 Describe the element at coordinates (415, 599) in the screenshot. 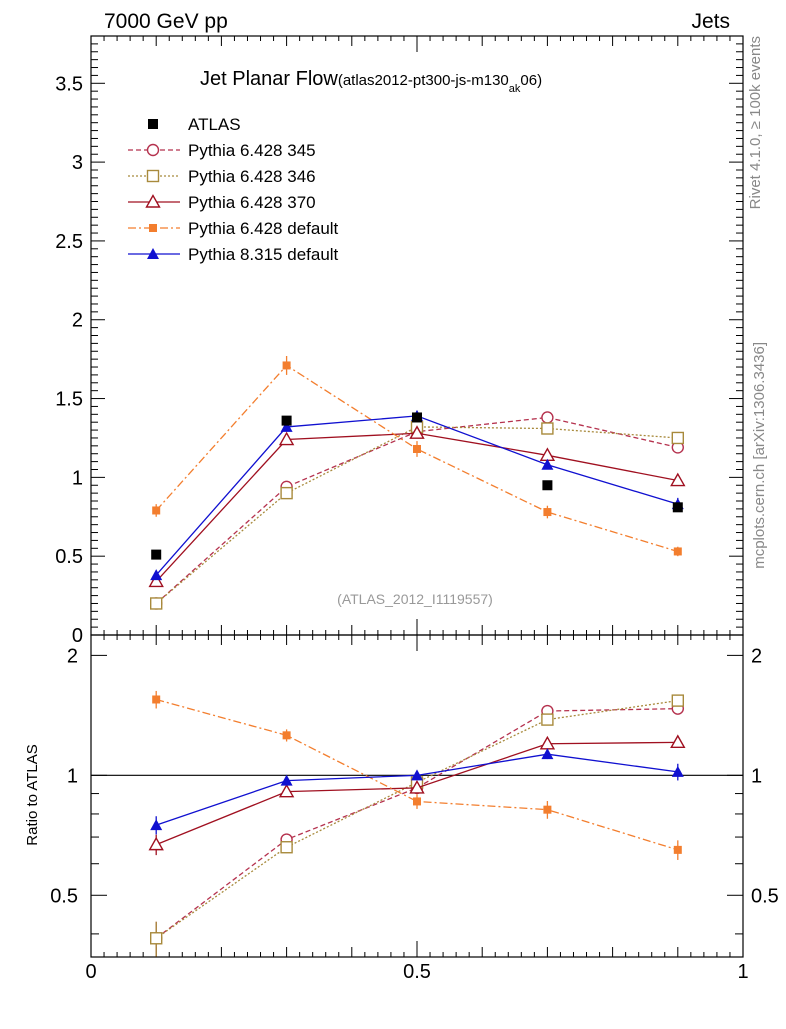

I see `watermark: (ATLAS_2012_I1119557)` at that location.